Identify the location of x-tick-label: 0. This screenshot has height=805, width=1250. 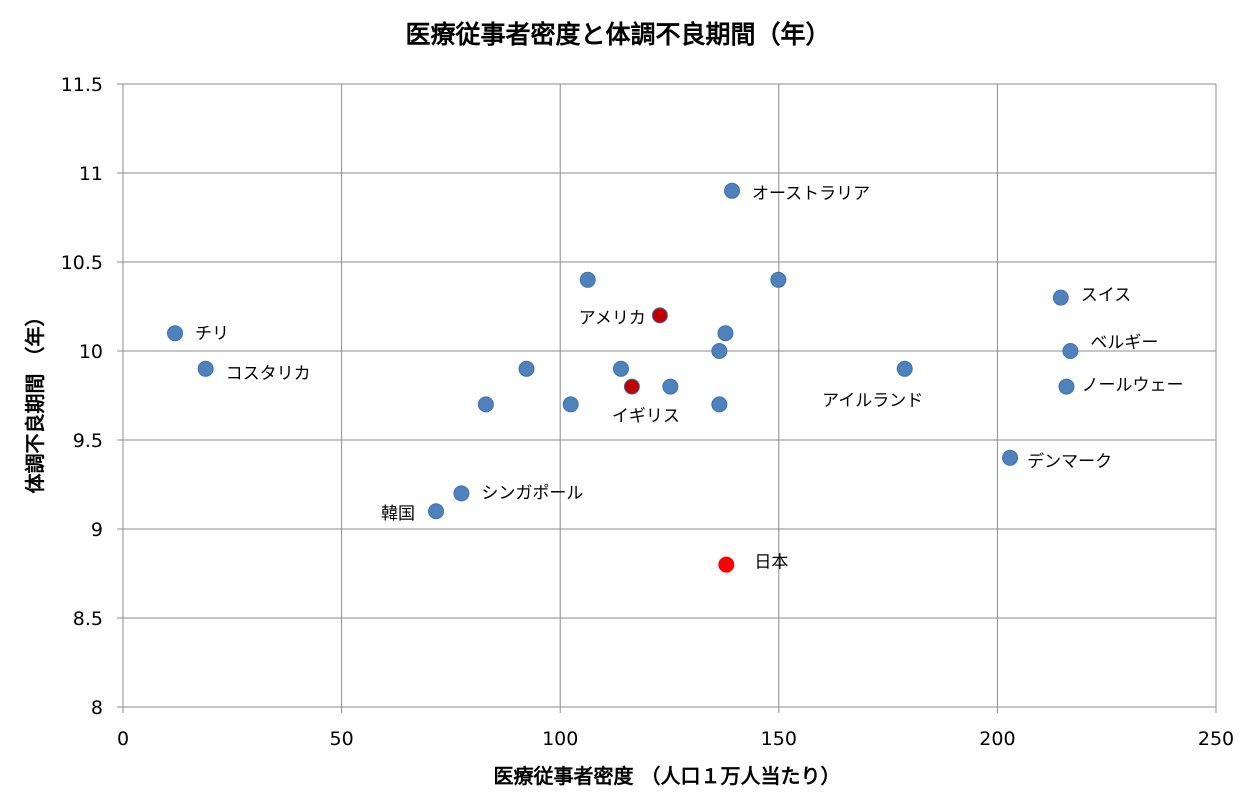
(123, 739).